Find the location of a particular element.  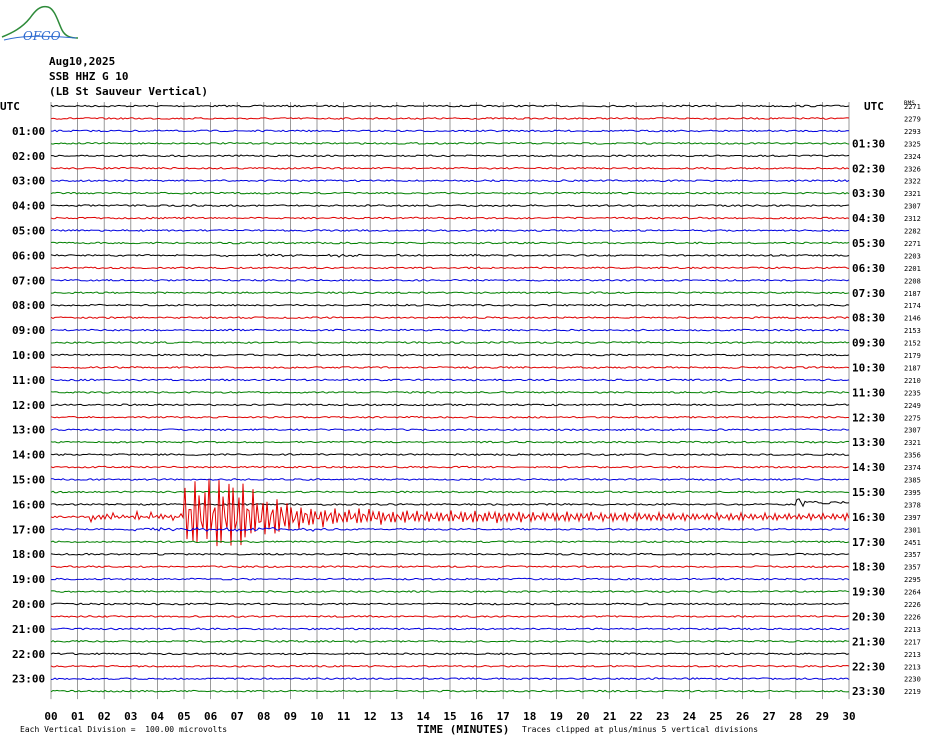

right-time-label: 18:30 is located at coordinates (868, 567).